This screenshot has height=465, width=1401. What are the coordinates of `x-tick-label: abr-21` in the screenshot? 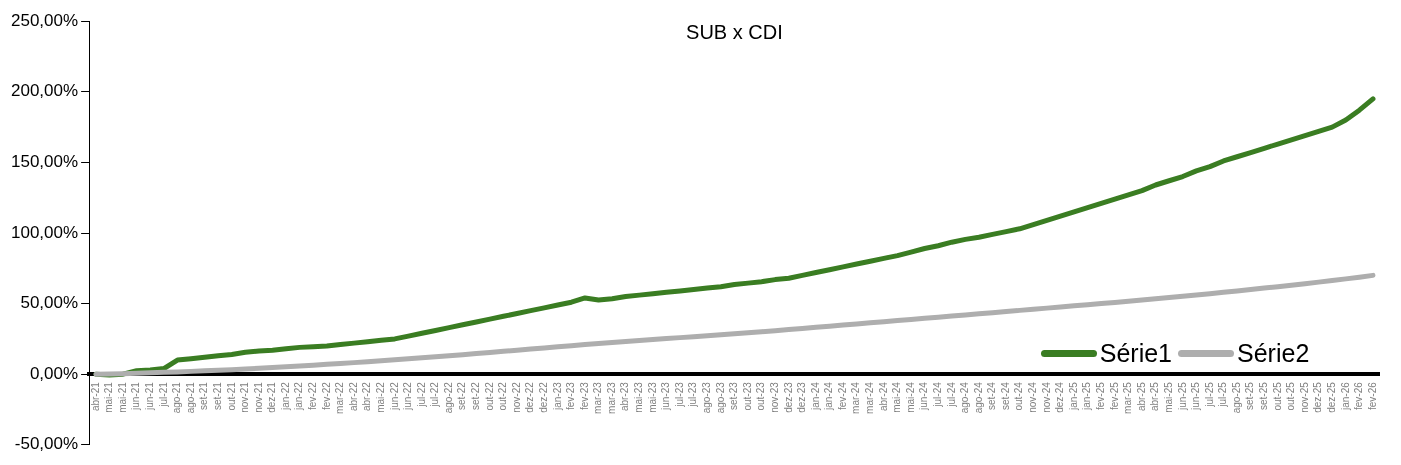 It's located at (95, 396).